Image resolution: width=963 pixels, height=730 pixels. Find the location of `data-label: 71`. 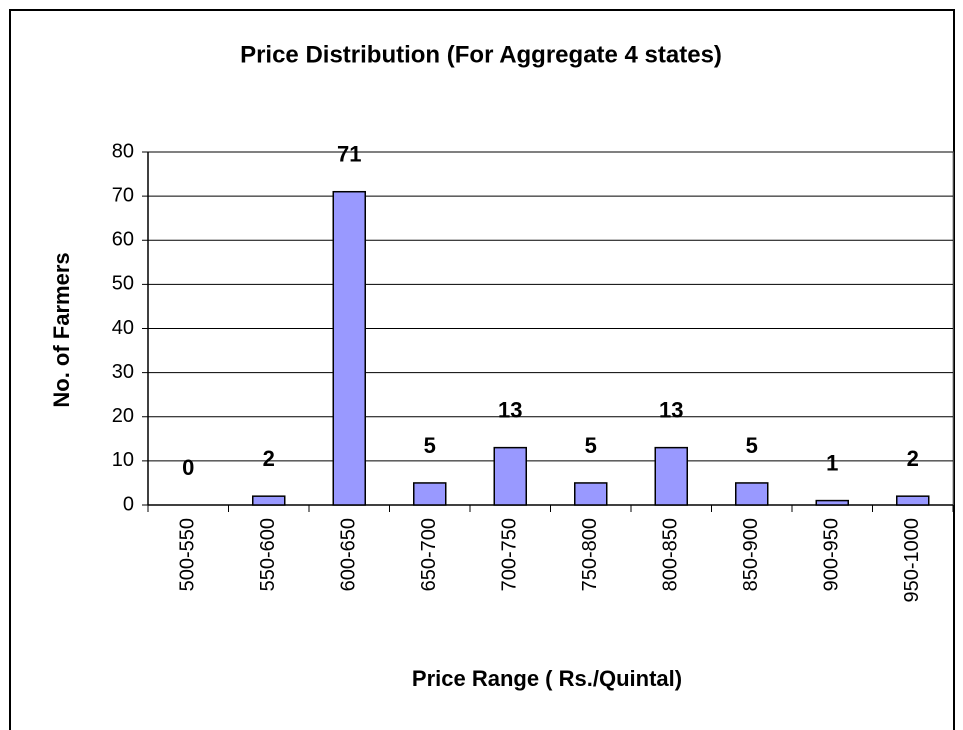

data-label: 71 is located at coordinates (349, 154).